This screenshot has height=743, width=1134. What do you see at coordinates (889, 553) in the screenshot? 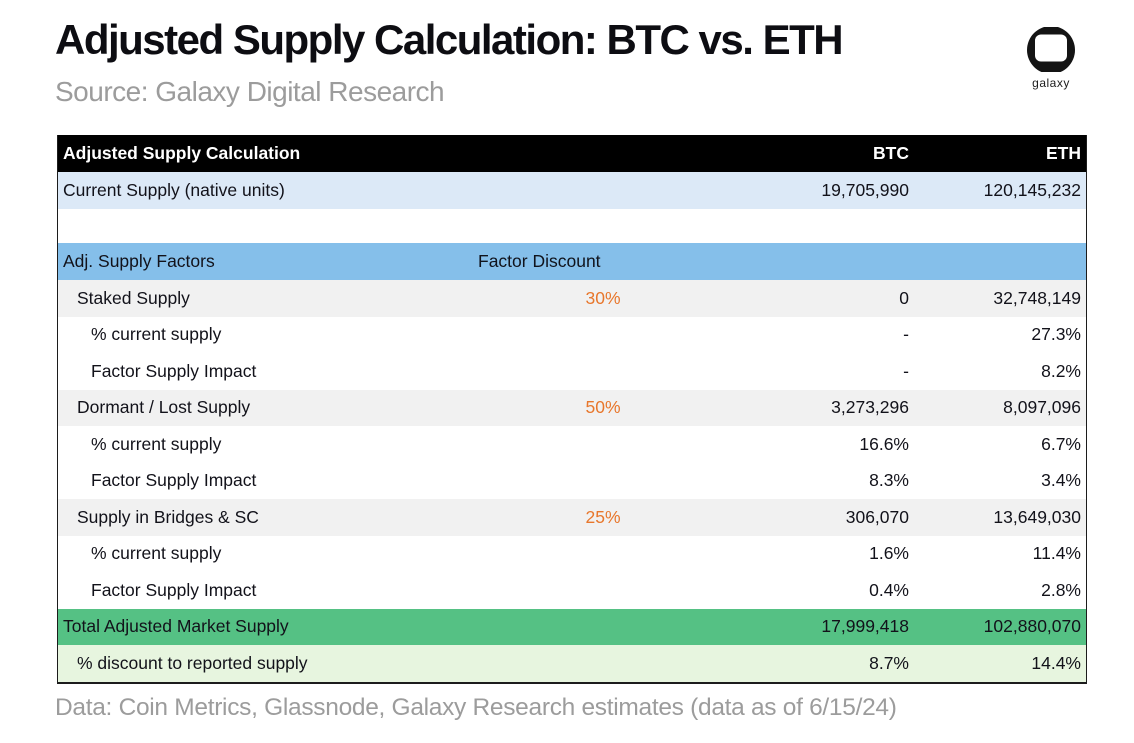
I see `cell-btc: 1.6%` at bounding box center [889, 553].